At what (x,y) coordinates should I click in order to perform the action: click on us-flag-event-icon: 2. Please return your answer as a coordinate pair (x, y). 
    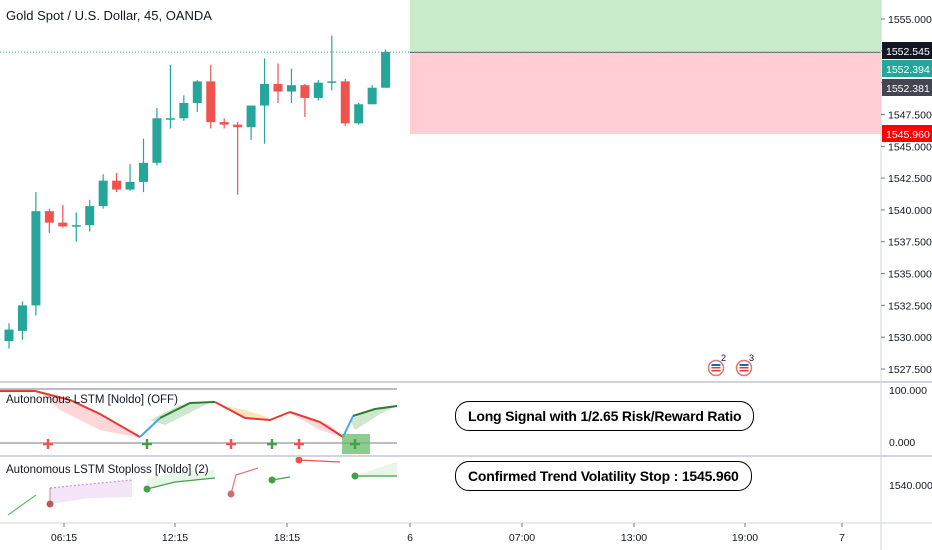
    Looking at the image, I should click on (717, 365).